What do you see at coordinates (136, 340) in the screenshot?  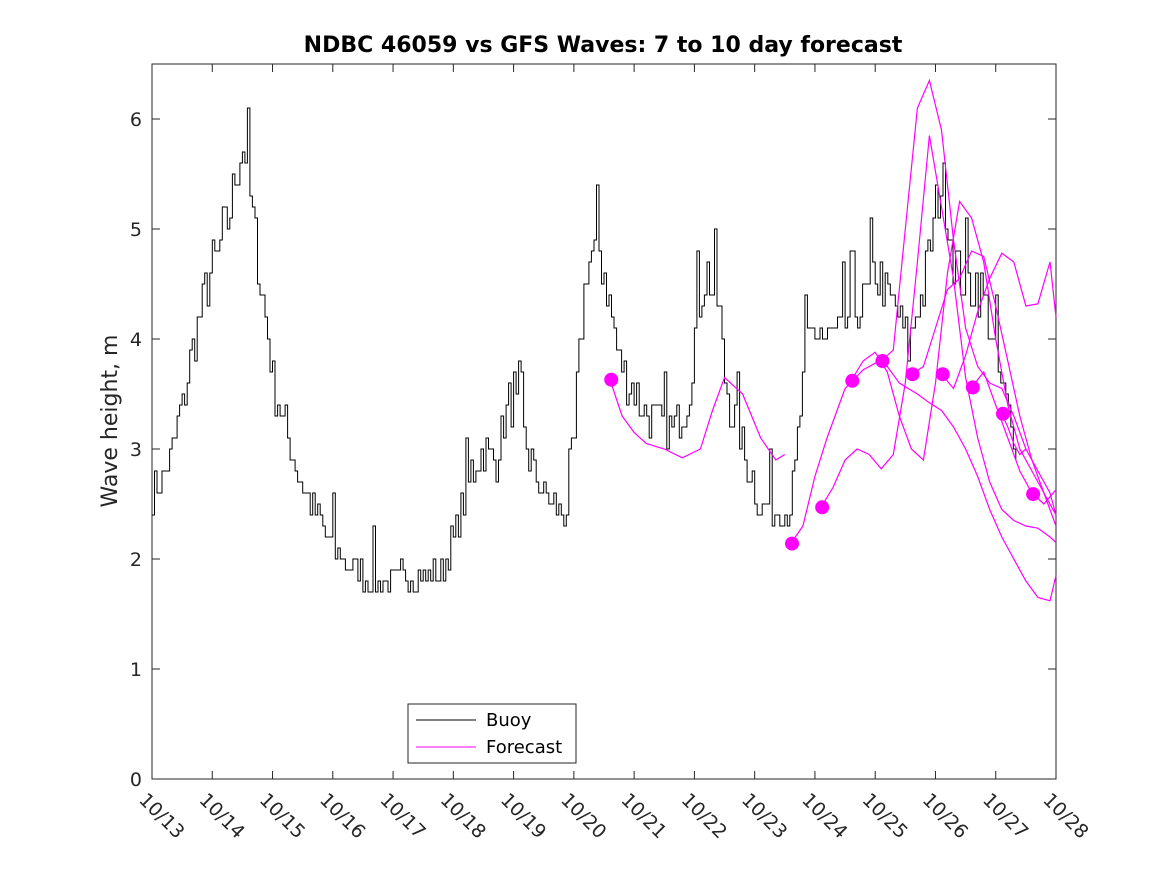 I see `y-tick-label: 4` at bounding box center [136, 340].